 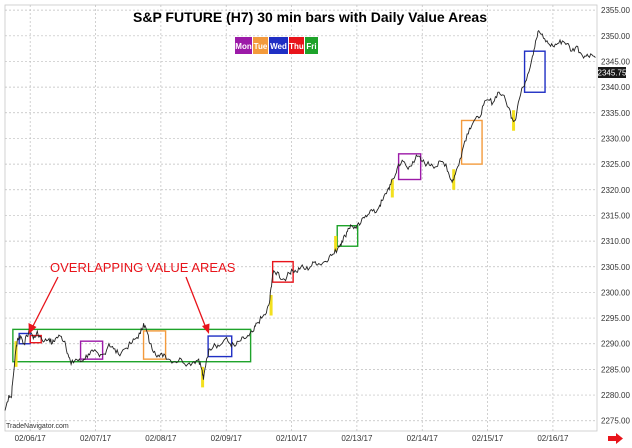 What do you see at coordinates (615, 190) in the screenshot?
I see `y-tick-label: 2320.00` at bounding box center [615, 190].